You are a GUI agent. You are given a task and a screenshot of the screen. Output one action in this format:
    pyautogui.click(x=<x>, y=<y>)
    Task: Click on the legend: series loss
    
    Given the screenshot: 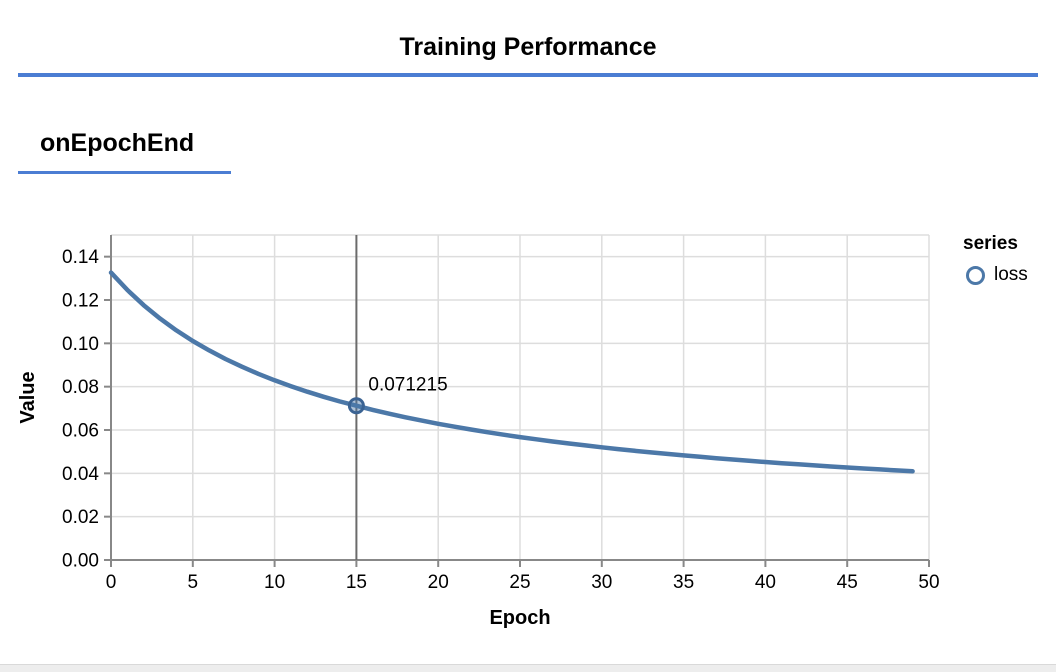 What is the action you would take?
    pyautogui.click(x=995, y=259)
    